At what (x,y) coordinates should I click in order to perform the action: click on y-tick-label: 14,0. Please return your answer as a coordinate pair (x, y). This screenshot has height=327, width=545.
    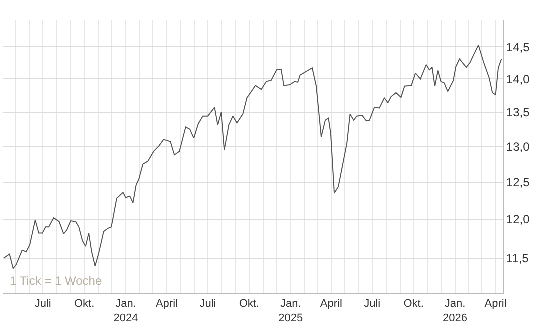
    Looking at the image, I should click on (518, 79).